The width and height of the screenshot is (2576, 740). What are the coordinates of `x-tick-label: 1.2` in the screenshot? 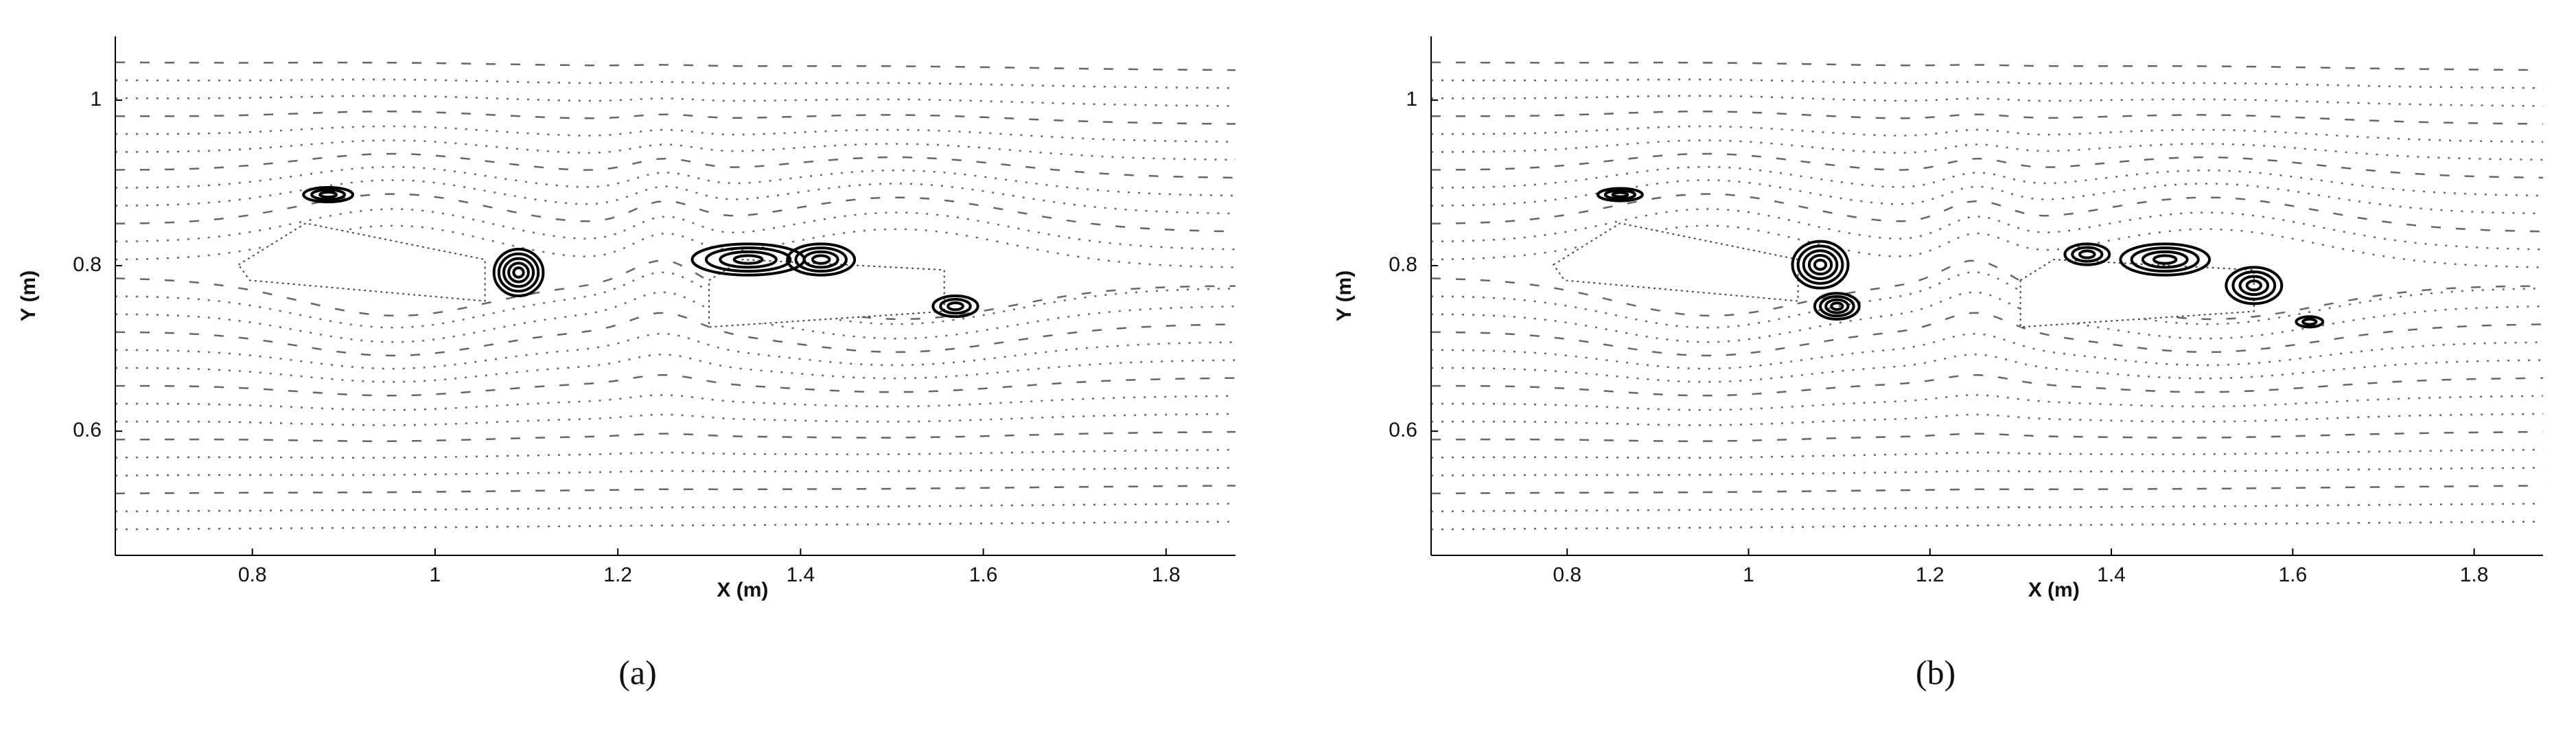 It's located at (1930, 575).